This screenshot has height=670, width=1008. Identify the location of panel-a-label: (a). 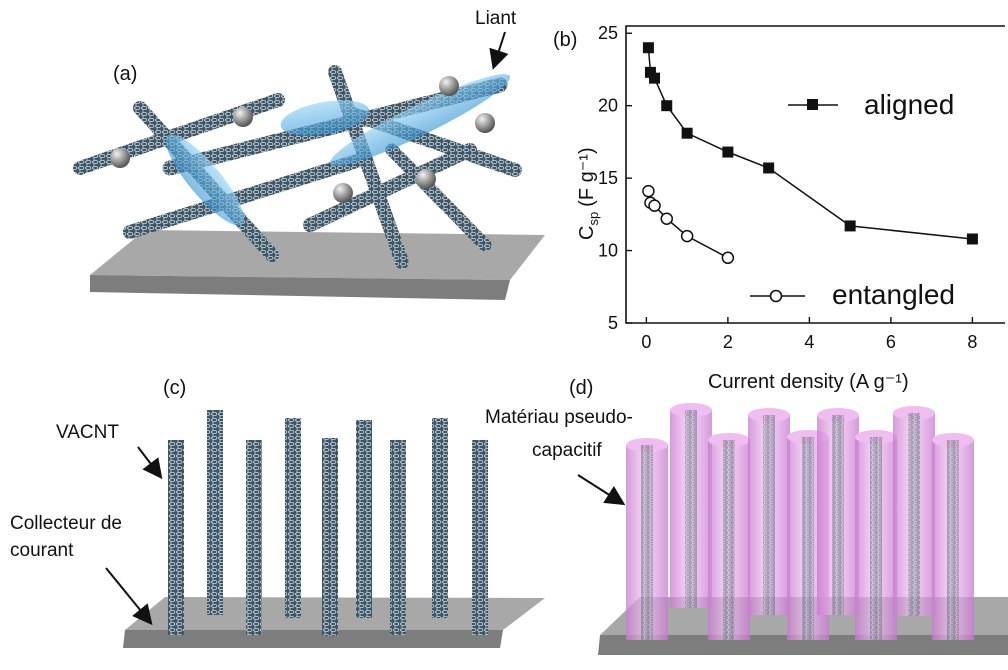
(125, 74).